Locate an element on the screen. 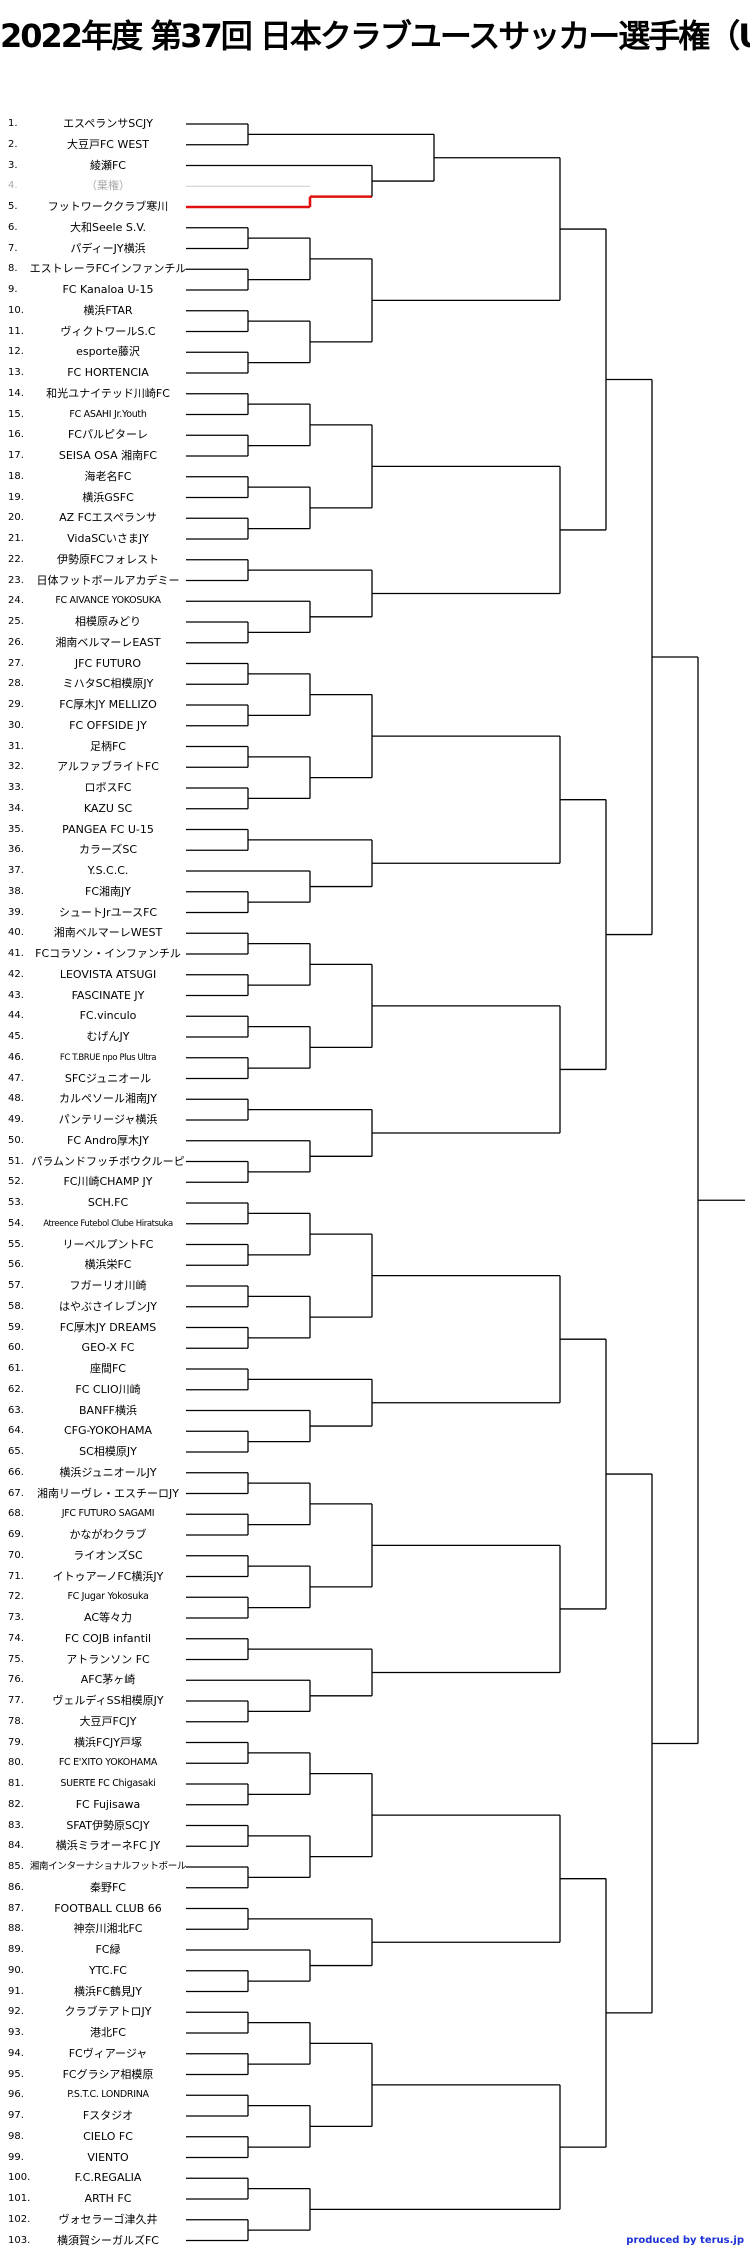  entry-number: 28. is located at coordinates (16, 684).